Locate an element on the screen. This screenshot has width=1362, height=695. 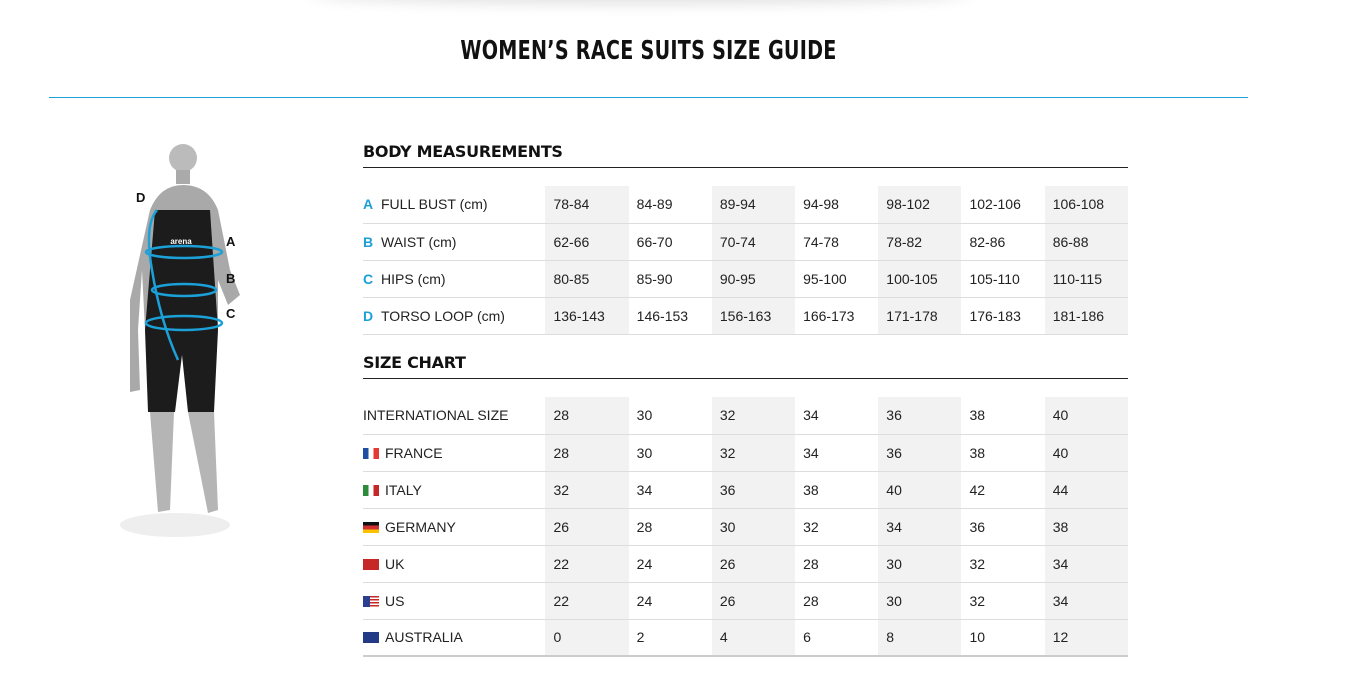
table-cell: 85-90 is located at coordinates (670, 279).